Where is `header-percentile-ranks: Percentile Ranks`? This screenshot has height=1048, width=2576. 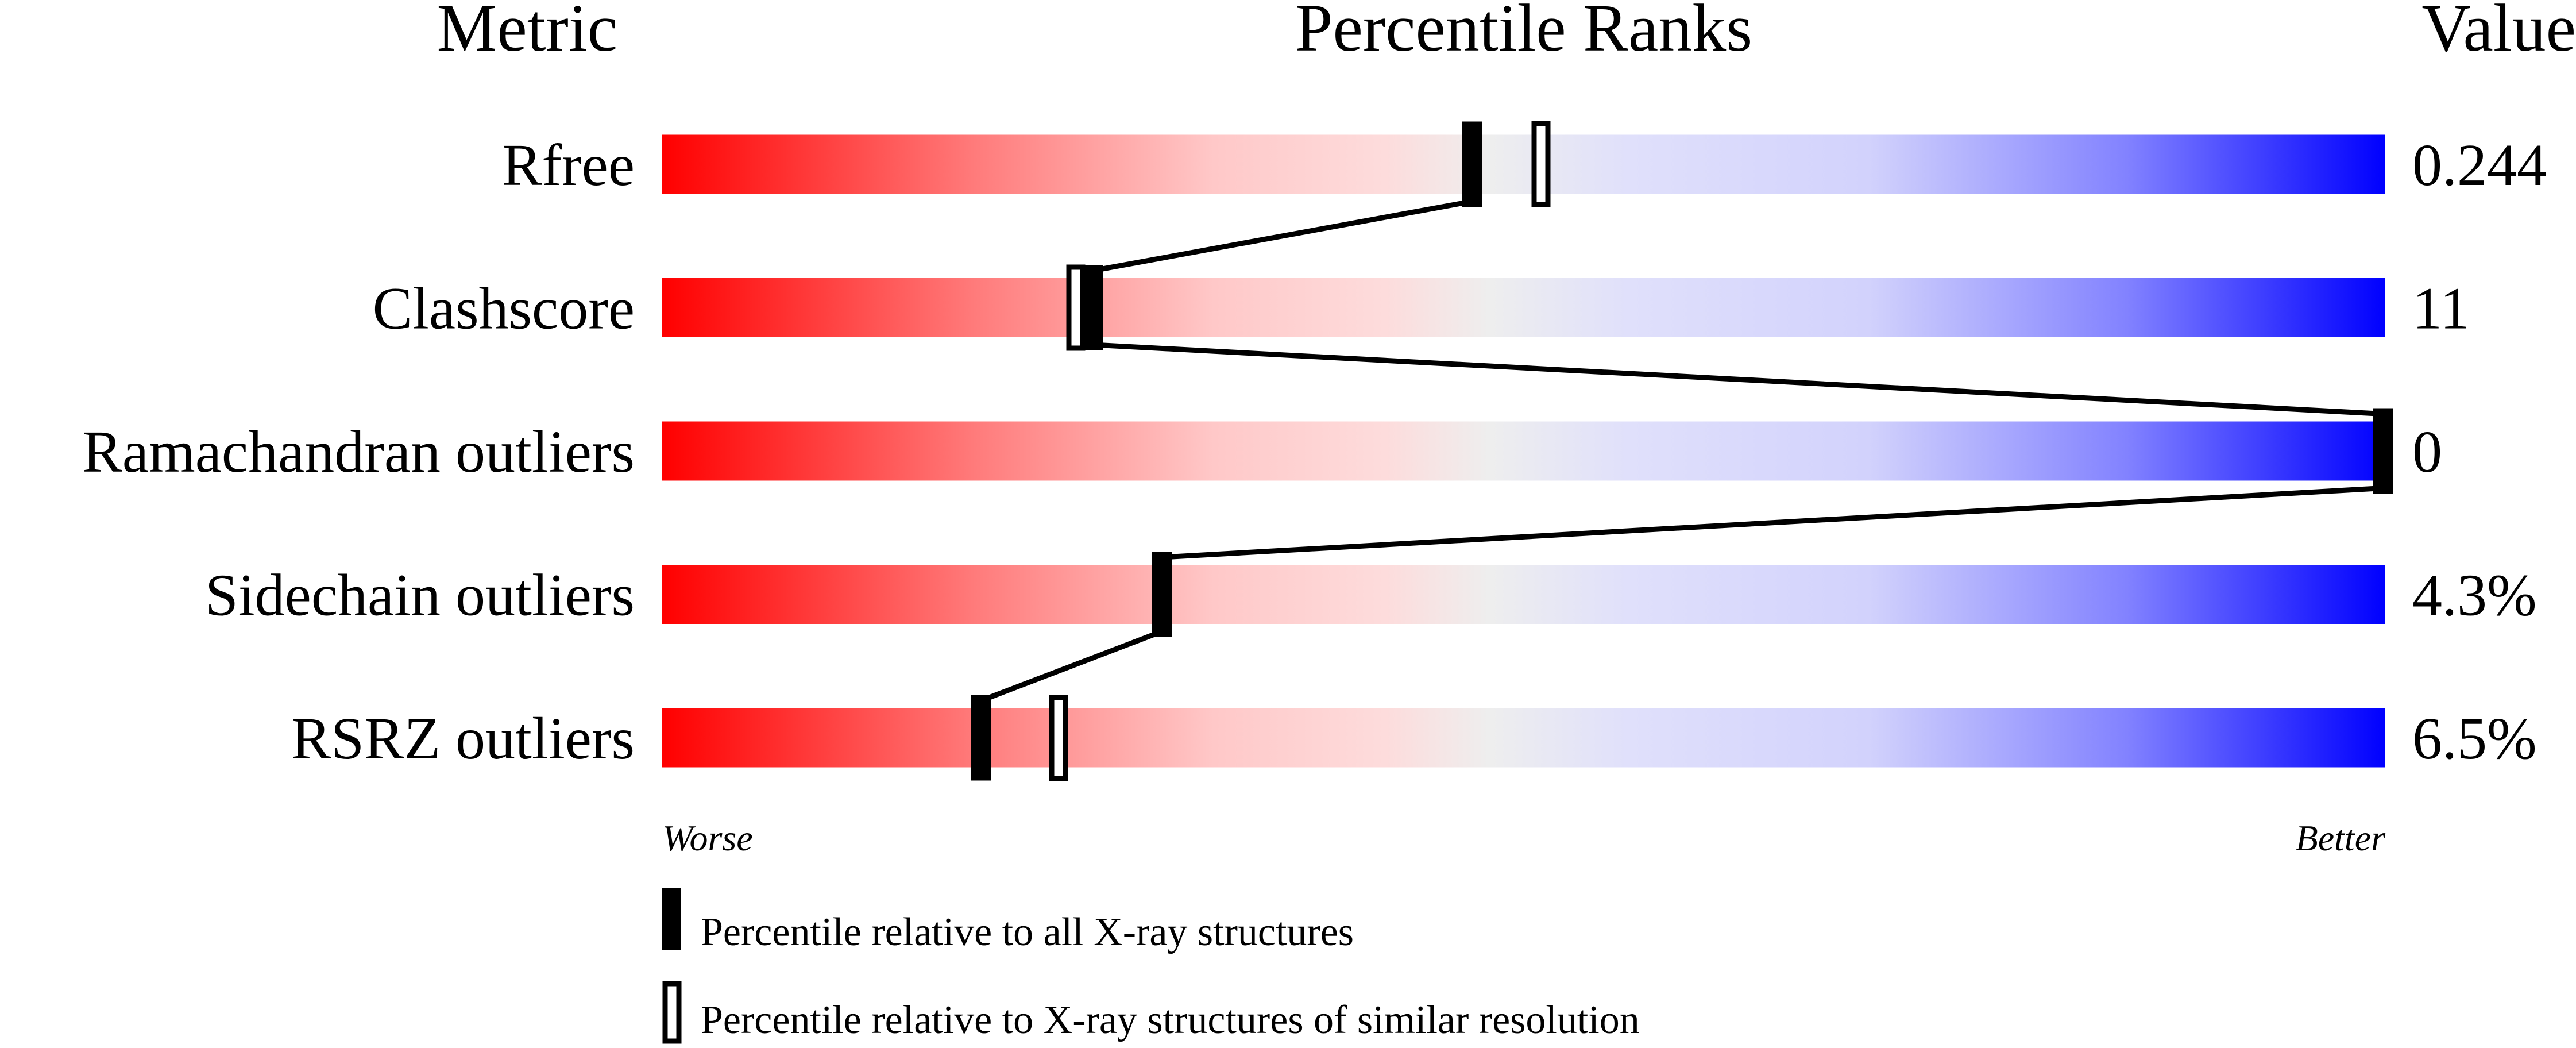 header-percentile-ranks: Percentile Ranks is located at coordinates (1523, 33).